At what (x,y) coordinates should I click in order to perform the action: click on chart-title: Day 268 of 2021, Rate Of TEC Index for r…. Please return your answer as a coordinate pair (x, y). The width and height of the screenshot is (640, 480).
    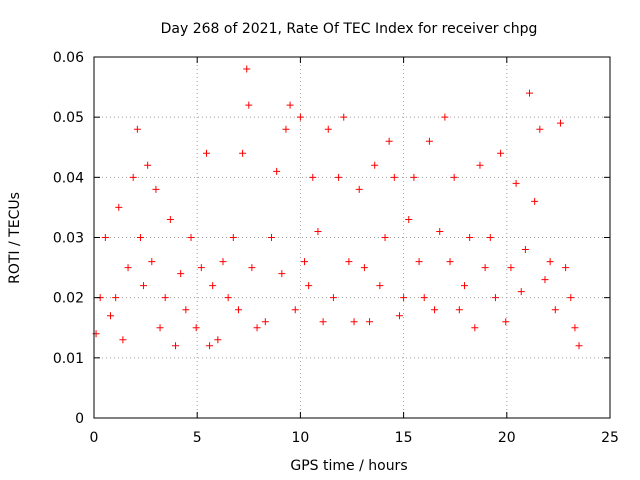
    Looking at the image, I should click on (349, 29).